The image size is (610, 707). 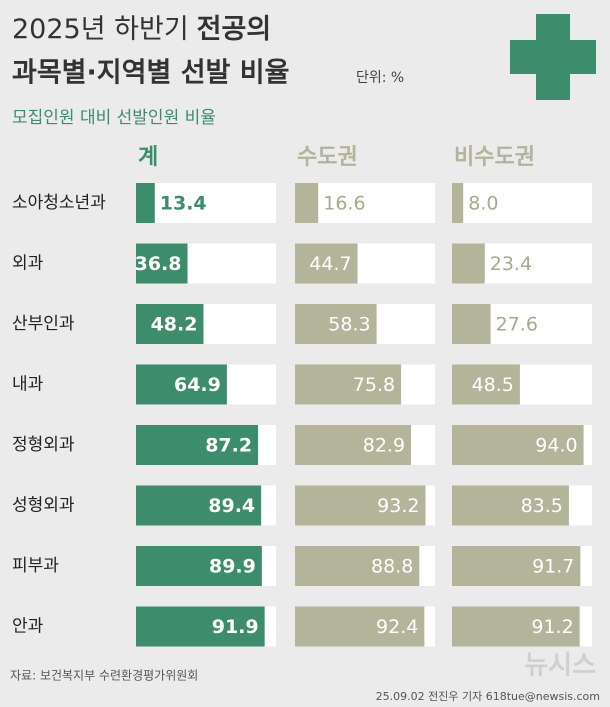 I want to click on series-header: 수도권, so click(x=327, y=157).